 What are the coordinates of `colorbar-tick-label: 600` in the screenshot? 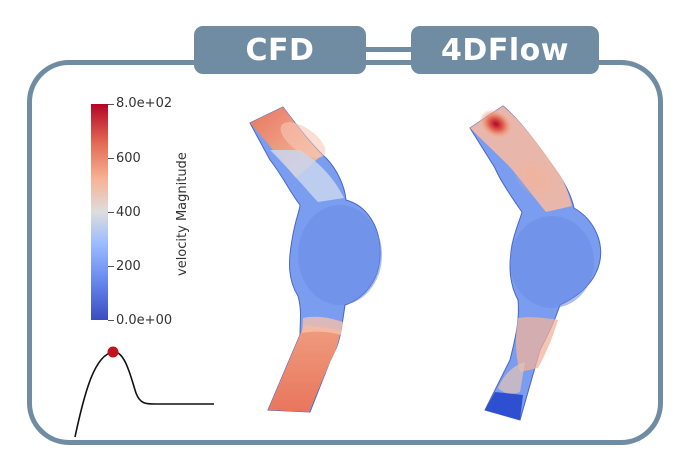 It's located at (128, 158).